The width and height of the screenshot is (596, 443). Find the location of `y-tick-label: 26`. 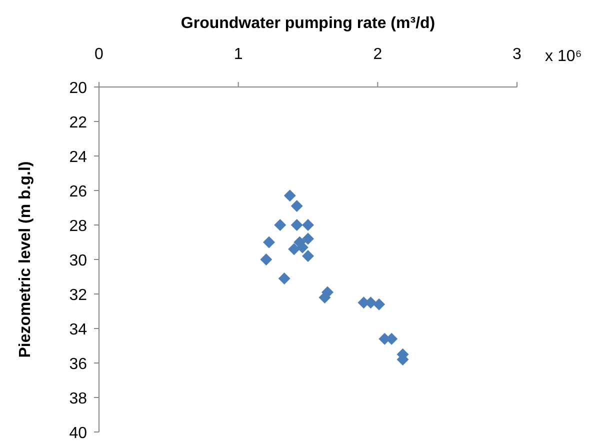

y-tick-label: 26 is located at coordinates (78, 192).